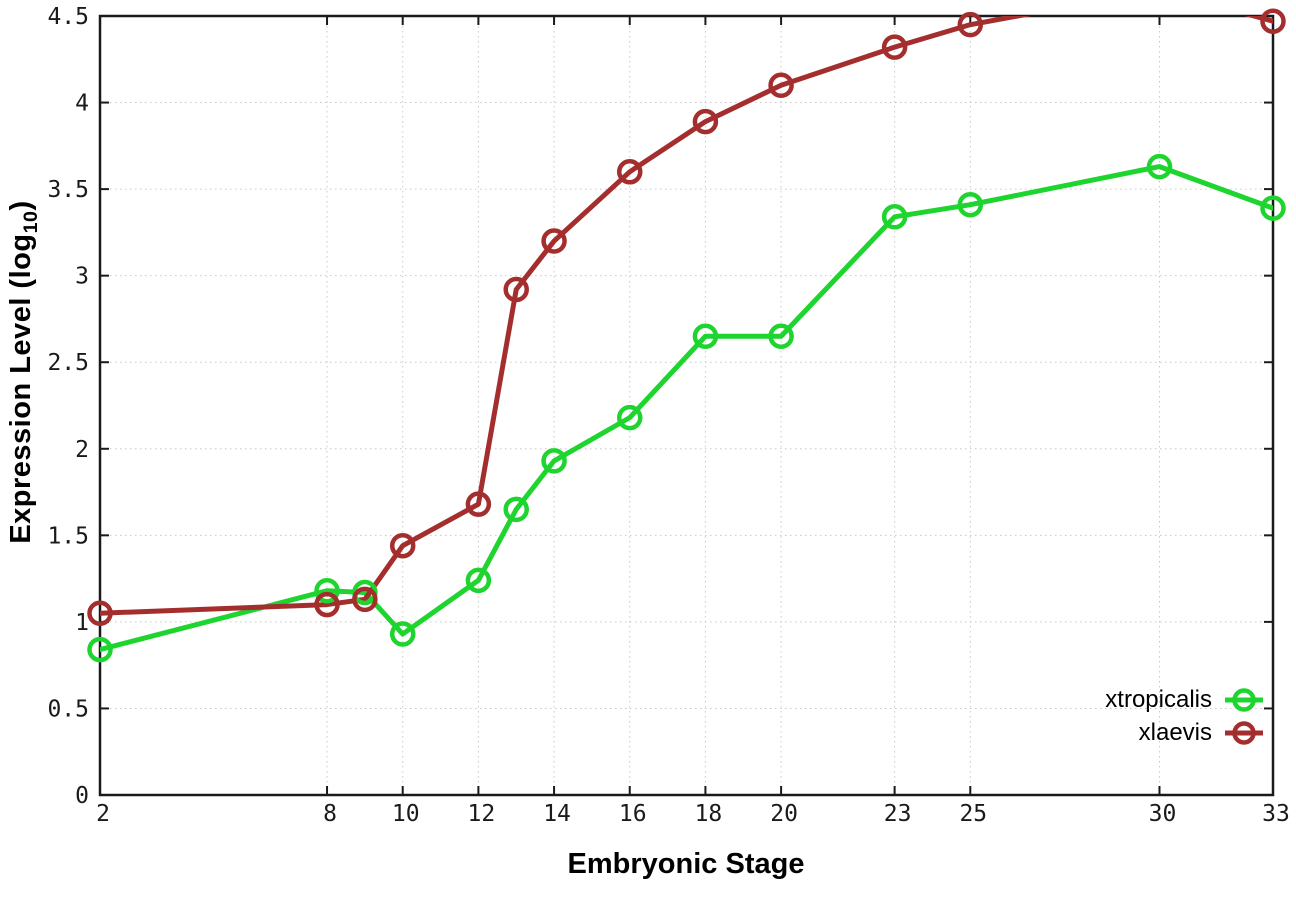 This screenshot has width=1296, height=907. I want to click on x-tick-label: 16, so click(633, 814).